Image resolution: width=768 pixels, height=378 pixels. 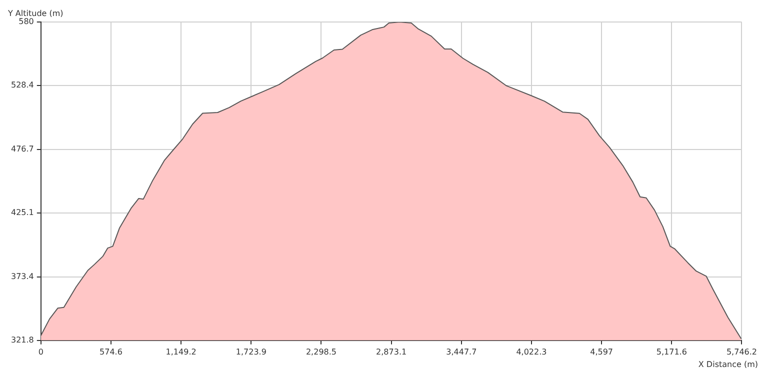 I want to click on x-tick-label: 1,723.9, so click(x=251, y=351).